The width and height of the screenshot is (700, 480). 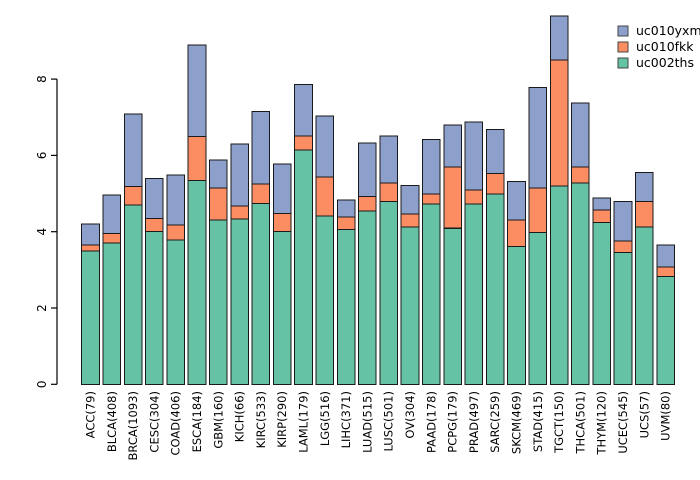 What do you see at coordinates (304, 422) in the screenshot?
I see `x-tick-label: LAML(179)` at bounding box center [304, 422].